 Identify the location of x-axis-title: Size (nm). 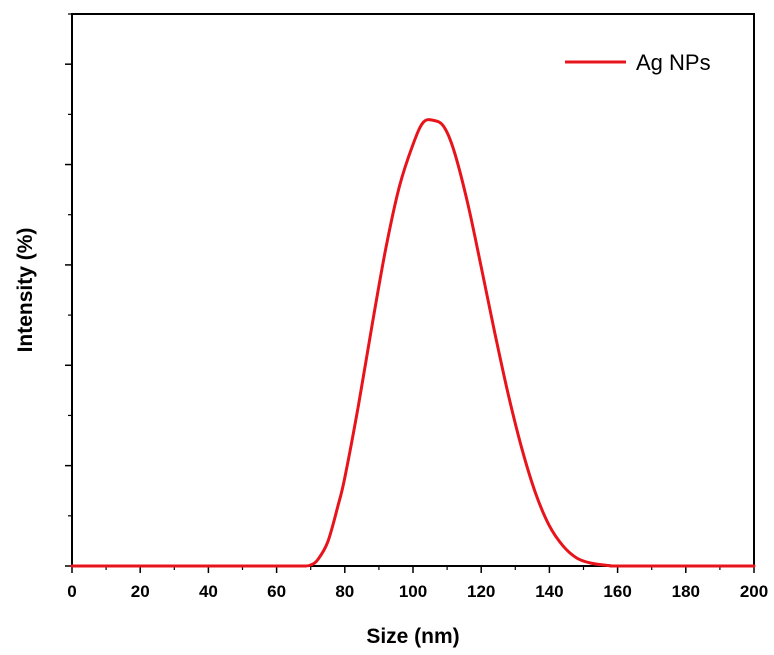
(412, 636).